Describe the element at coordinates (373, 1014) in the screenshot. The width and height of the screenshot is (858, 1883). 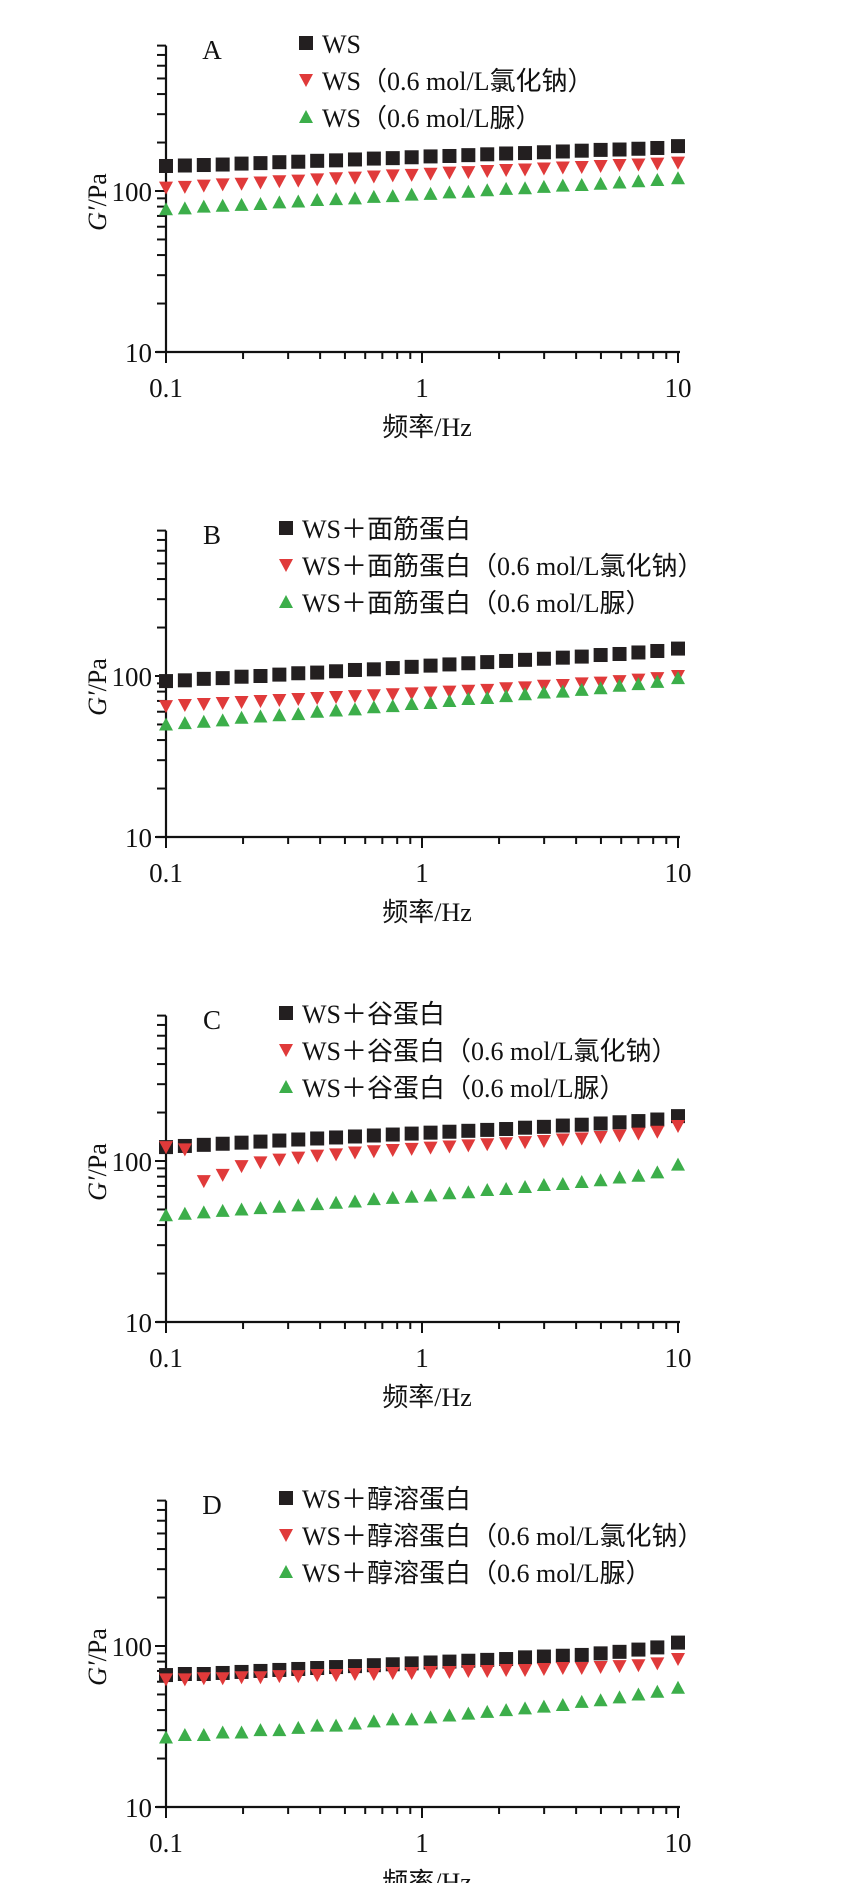
I see `legend-label: WS＋谷蛋白` at that location.